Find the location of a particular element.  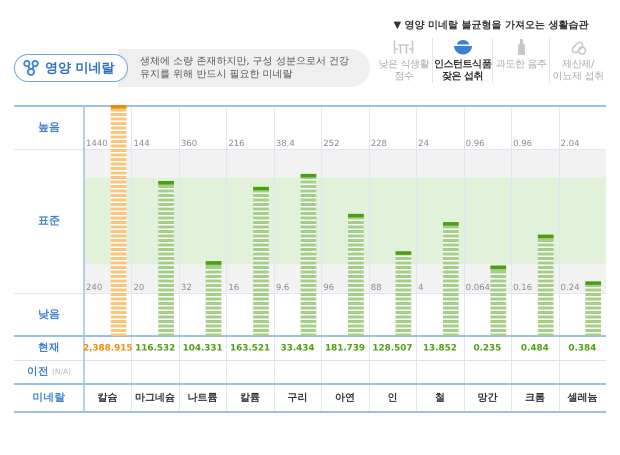

text: 360 is located at coordinates (189, 144).